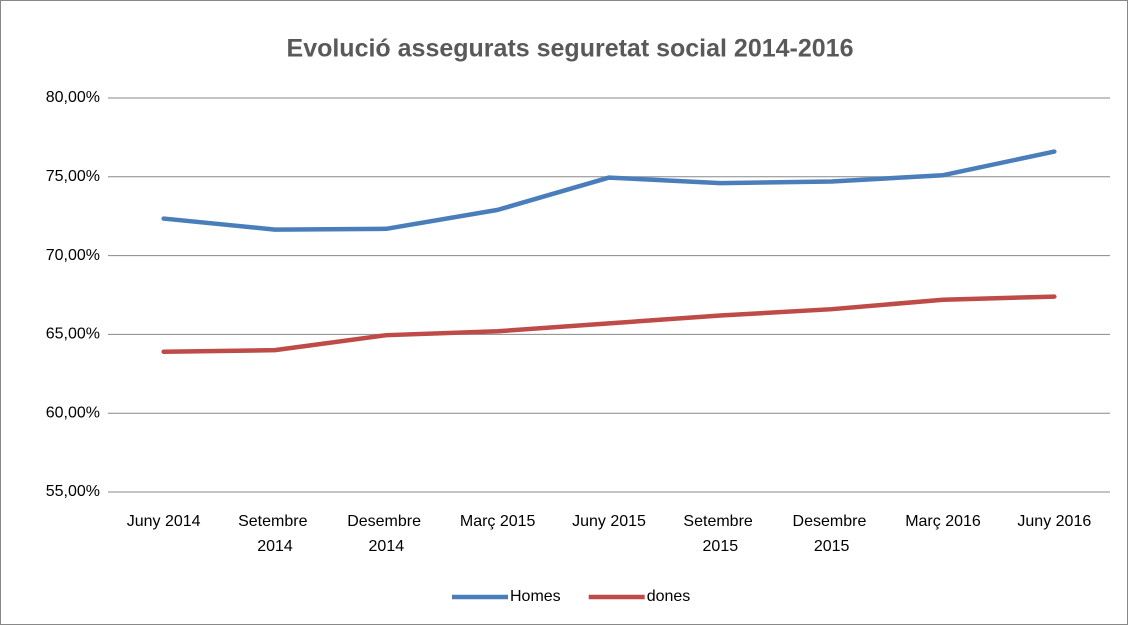 This screenshot has width=1128, height=625. Describe the element at coordinates (164, 521) in the screenshot. I see `x-tick-label: Juny 2014` at that location.